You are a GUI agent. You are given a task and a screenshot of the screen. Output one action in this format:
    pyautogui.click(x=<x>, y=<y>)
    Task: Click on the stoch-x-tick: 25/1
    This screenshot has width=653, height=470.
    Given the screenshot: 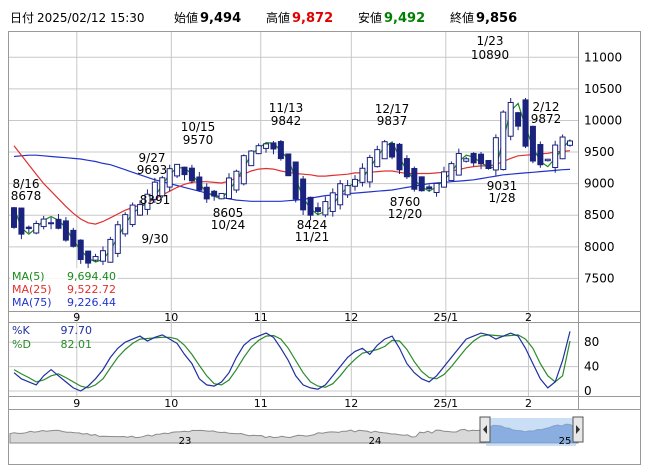 What is the action you would take?
    pyautogui.click(x=445, y=403)
    